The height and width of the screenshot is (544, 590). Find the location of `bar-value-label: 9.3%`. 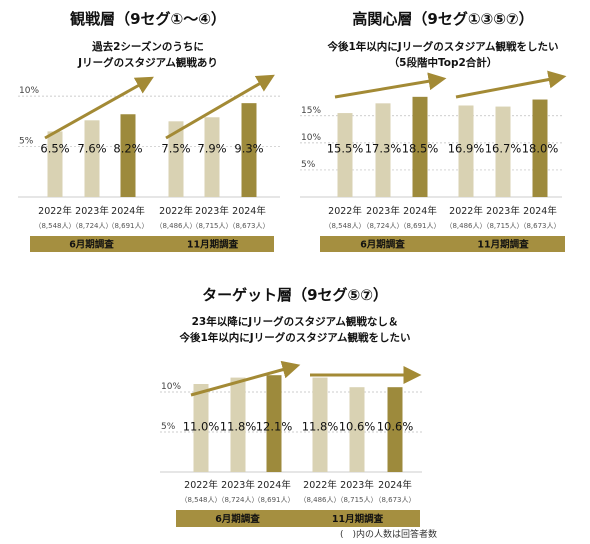

bar-value-label: 9.3% is located at coordinates (248, 149).